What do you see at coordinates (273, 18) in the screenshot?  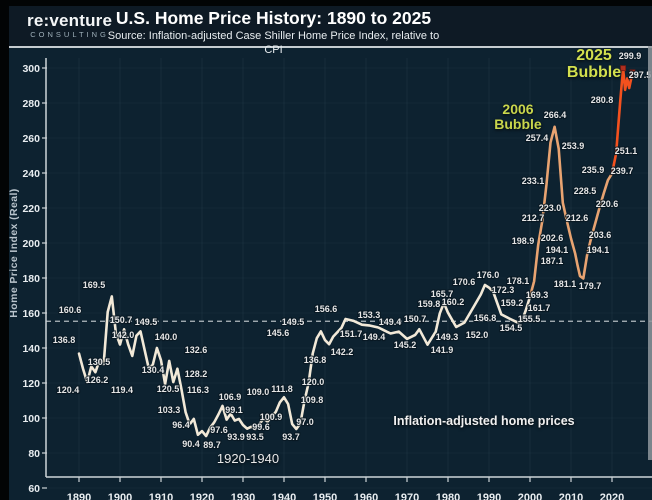 I see `page-title: U.S. Home Price History: 1890 to 2025` at bounding box center [273, 18].